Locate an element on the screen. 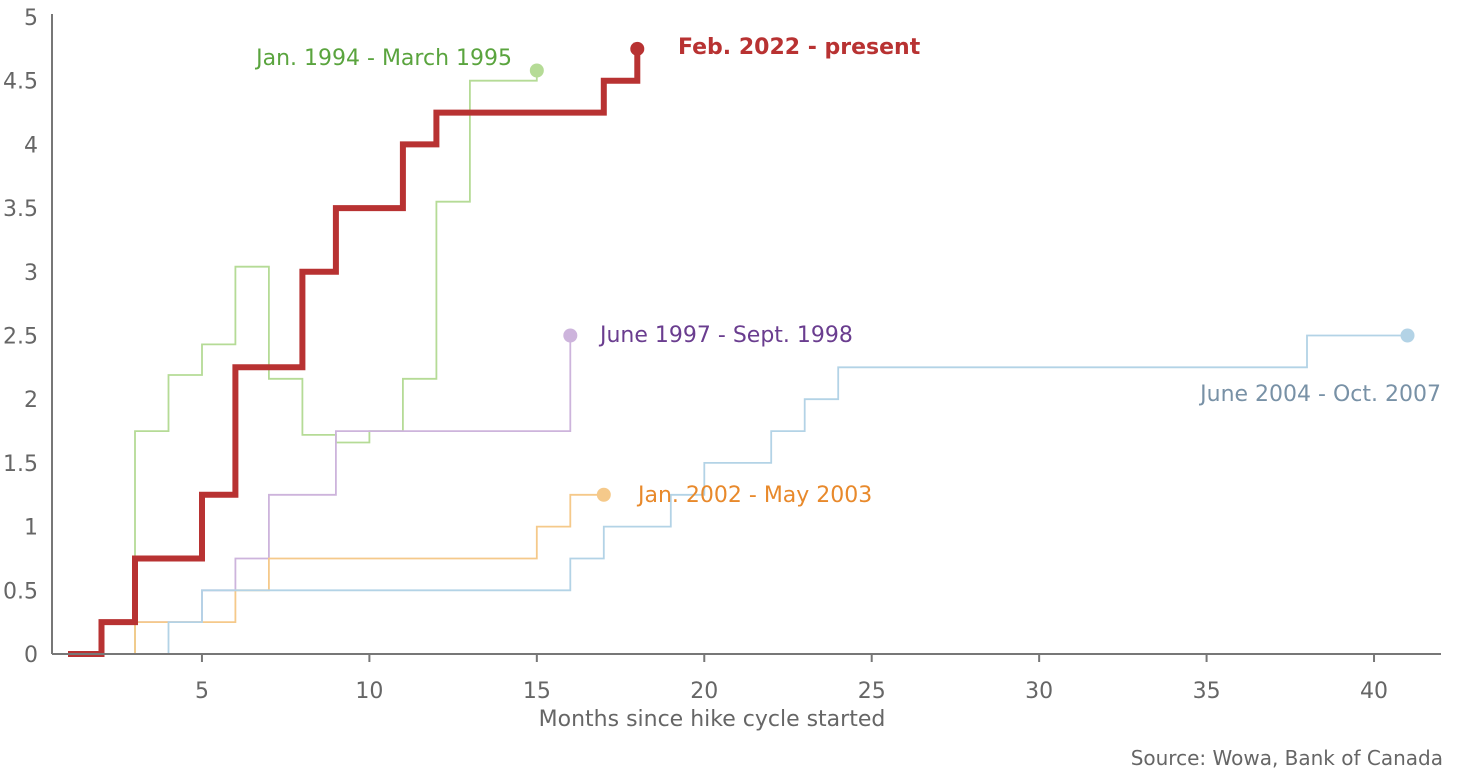  x-tick-label: 10 is located at coordinates (369, 691).